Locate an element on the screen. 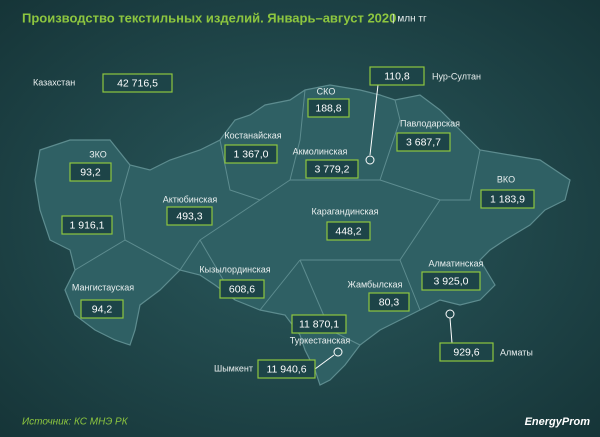 The width and height of the screenshot is (600, 437). region-label: ЗКО is located at coordinates (98, 154).